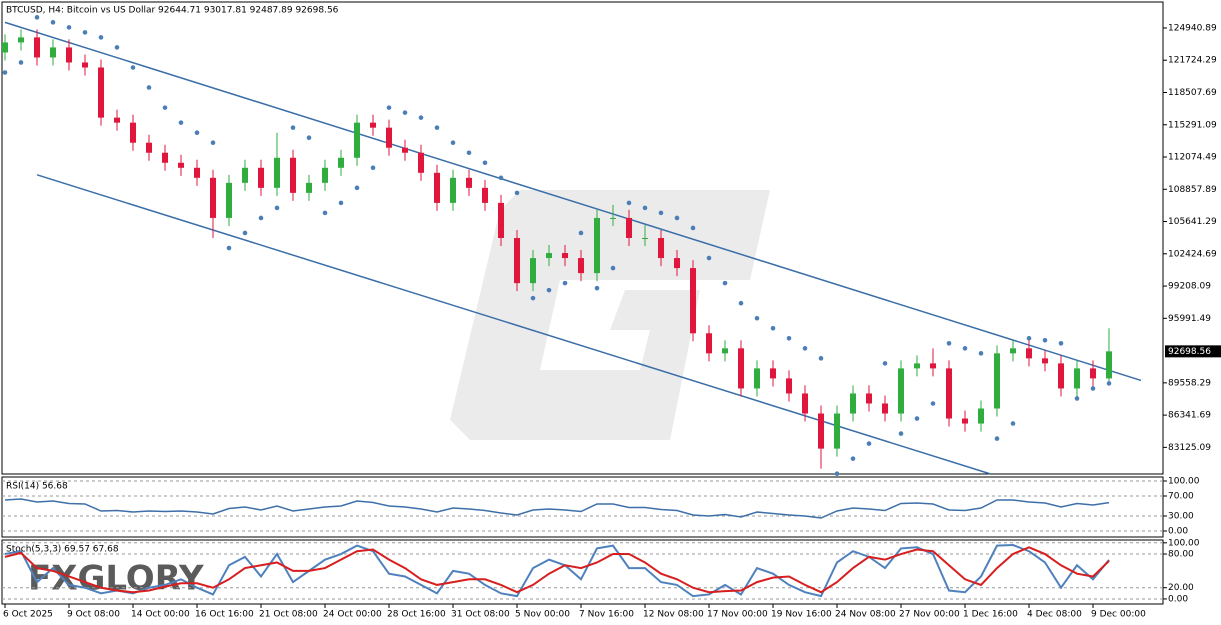 Image resolution: width=1221 pixels, height=625 pixels. Describe the element at coordinates (116, 579) in the screenshot. I see `watermark: FXGLORY` at that location.